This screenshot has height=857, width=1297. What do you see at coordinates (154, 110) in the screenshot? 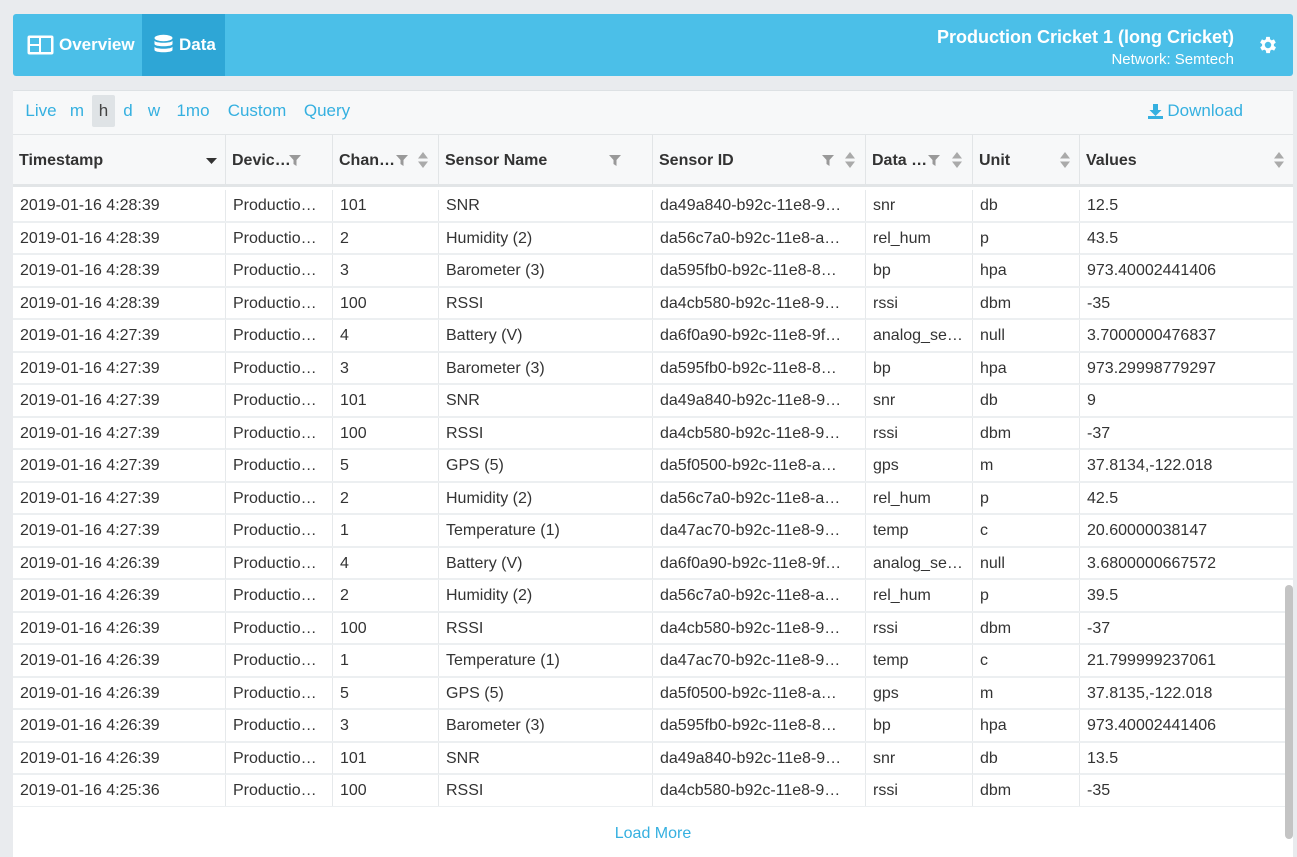
I see `range-week-button: w` at bounding box center [154, 110].